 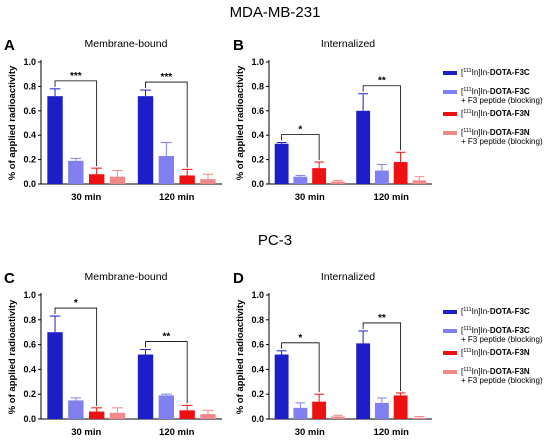 What do you see at coordinates (76, 76) in the screenshot?
I see `significance-label: ***` at bounding box center [76, 76].